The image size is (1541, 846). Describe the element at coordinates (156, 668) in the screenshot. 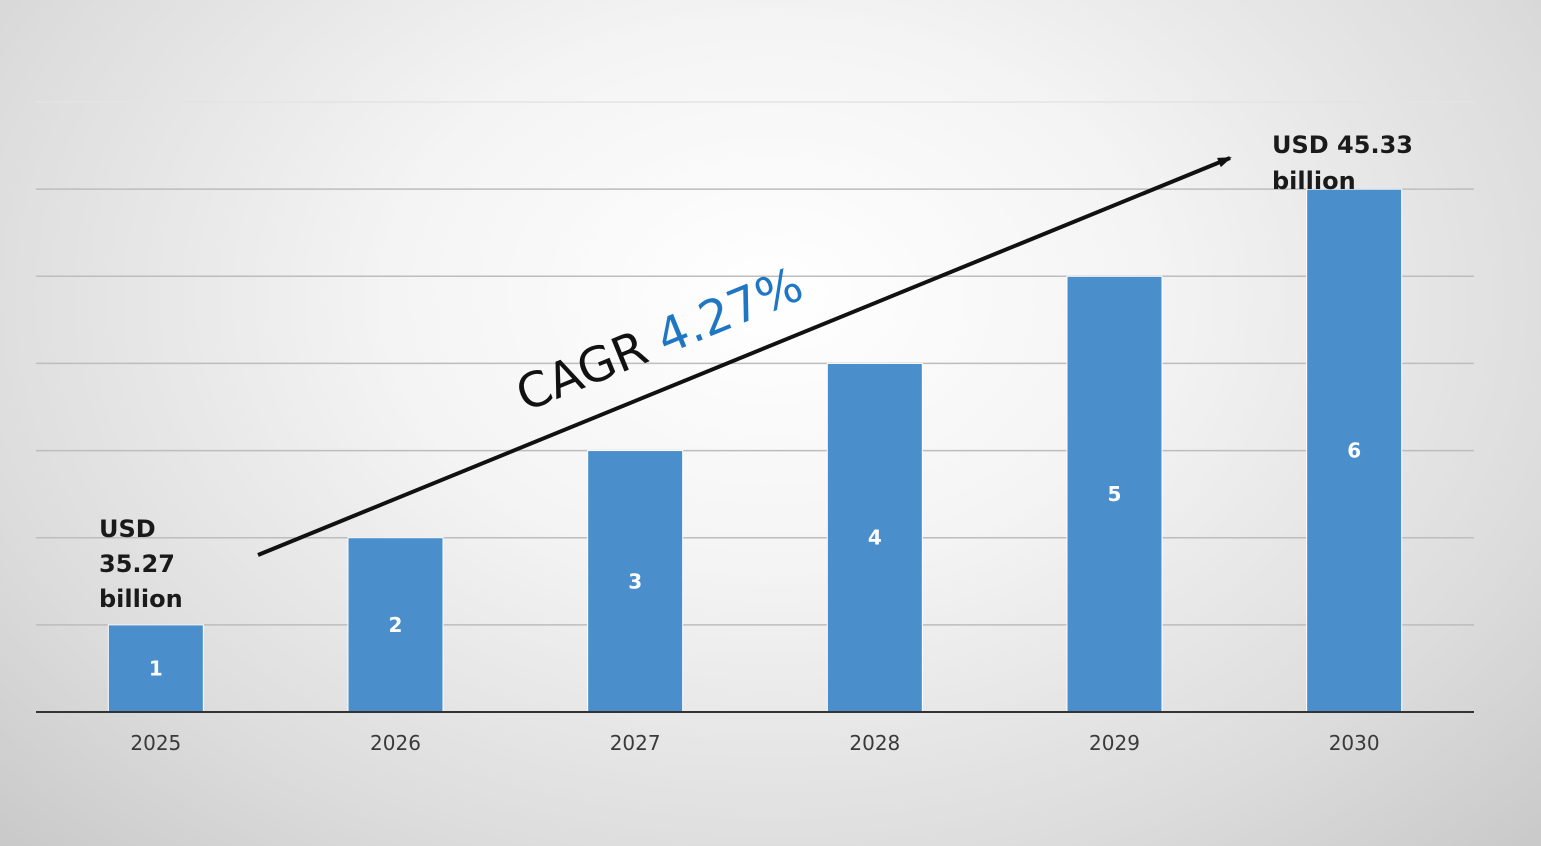

I see `bar-value-label: 1` at that location.